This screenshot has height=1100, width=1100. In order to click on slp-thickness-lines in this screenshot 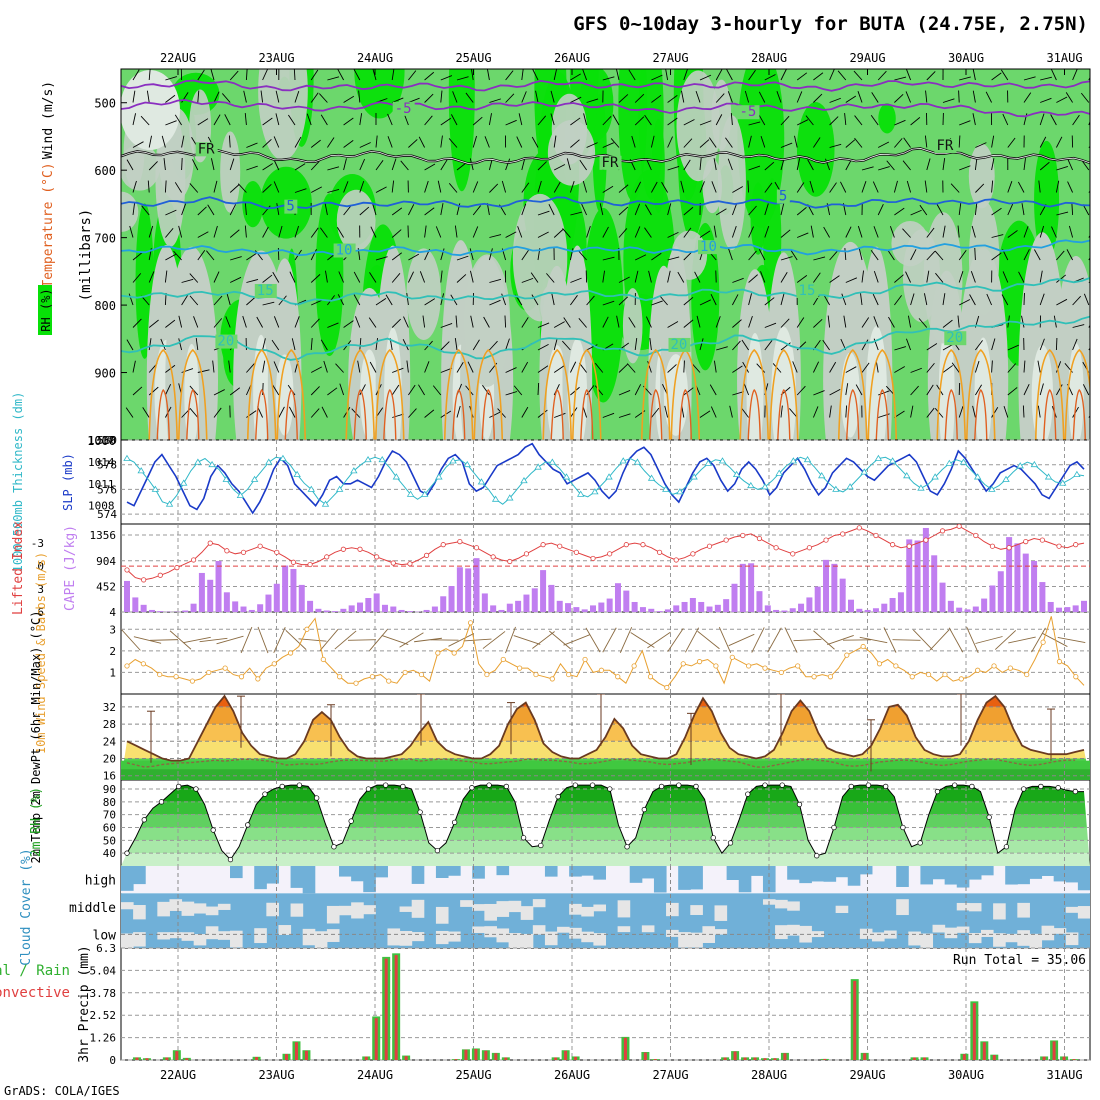, I will do `click(604, 478)`.